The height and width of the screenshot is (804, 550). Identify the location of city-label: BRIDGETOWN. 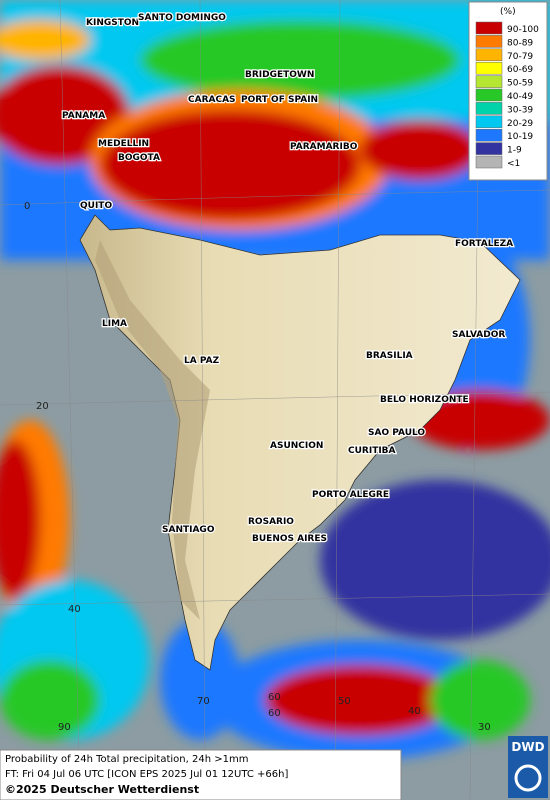
(279, 75).